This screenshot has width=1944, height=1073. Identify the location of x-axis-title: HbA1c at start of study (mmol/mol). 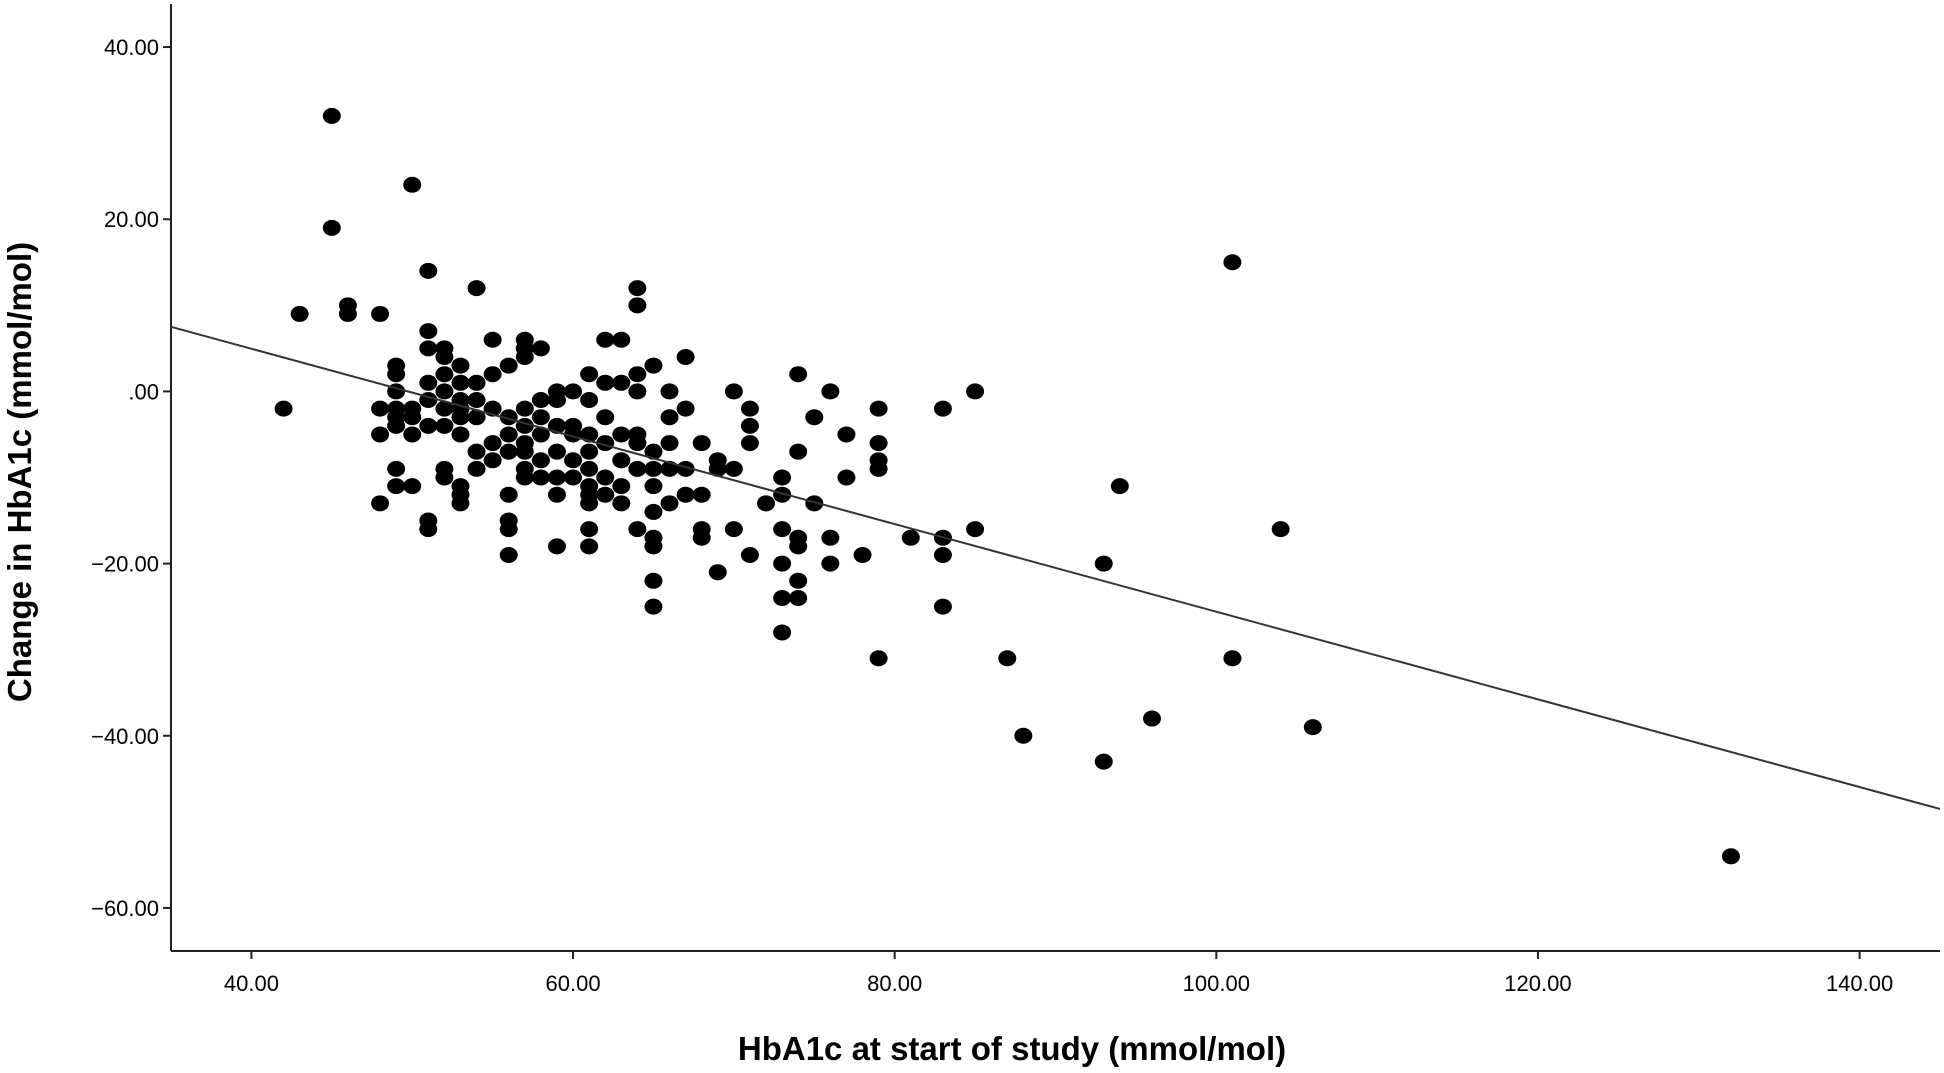
(1012, 1048).